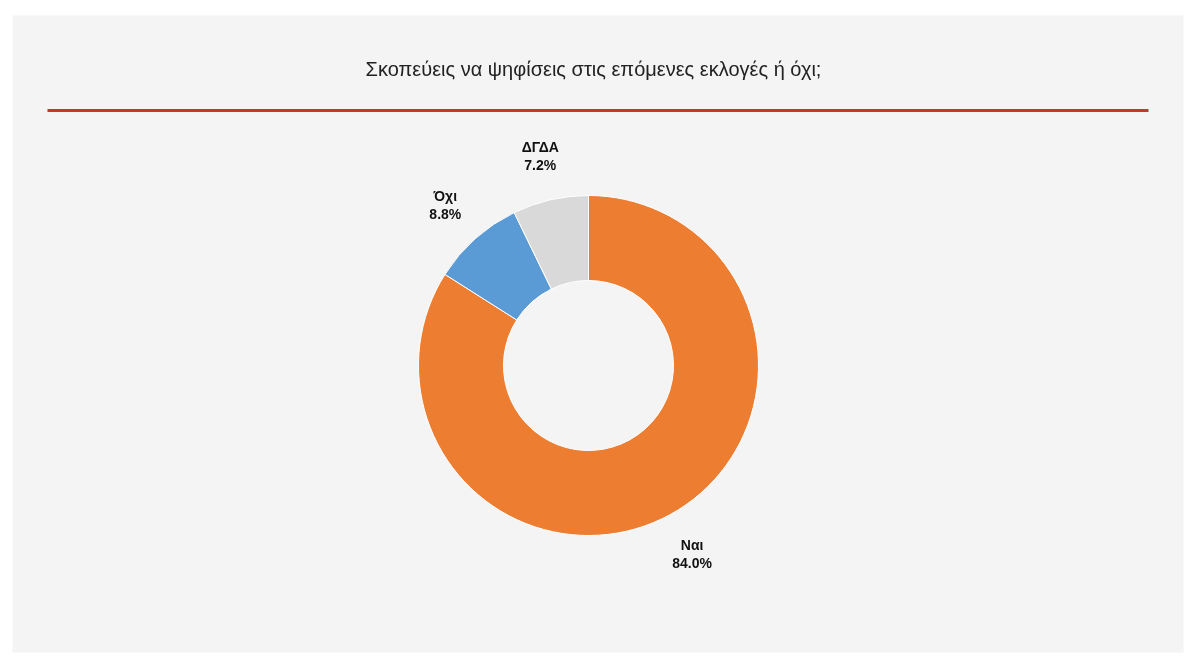 The height and width of the screenshot is (669, 1200). What do you see at coordinates (540, 164) in the screenshot?
I see `data-label: 7.2%` at bounding box center [540, 164].